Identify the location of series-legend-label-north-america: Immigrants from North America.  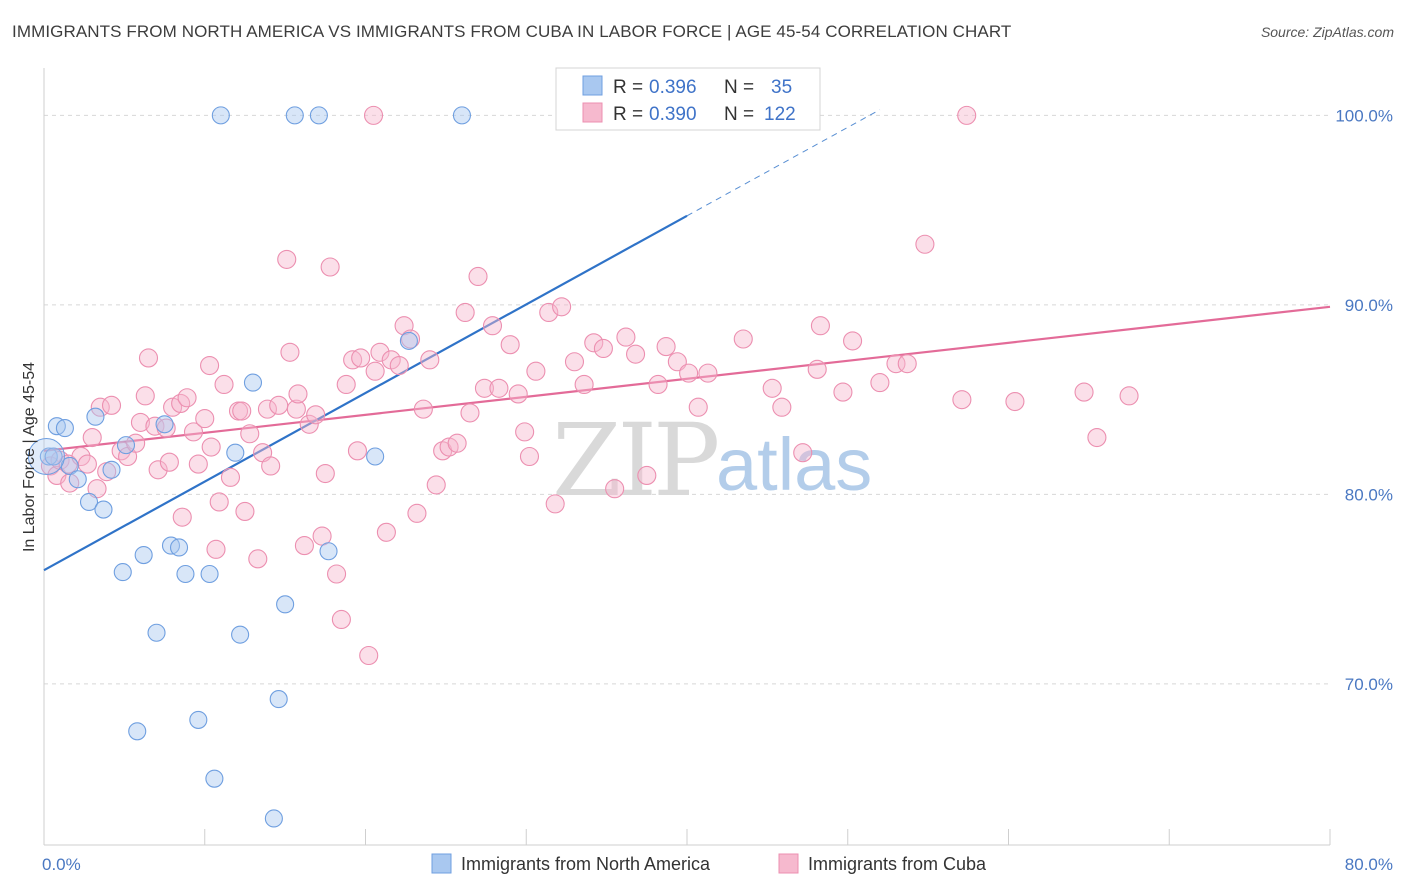
(586, 864).